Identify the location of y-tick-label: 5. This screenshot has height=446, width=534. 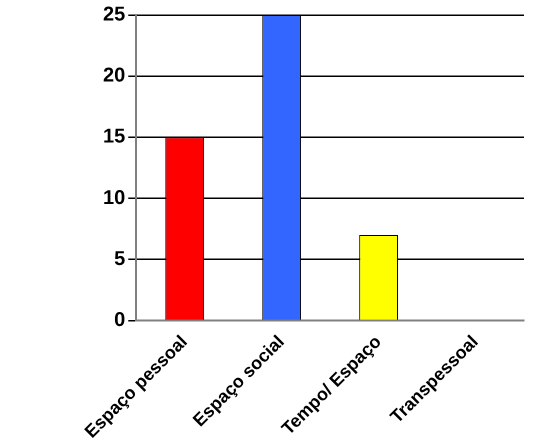
(120, 259).